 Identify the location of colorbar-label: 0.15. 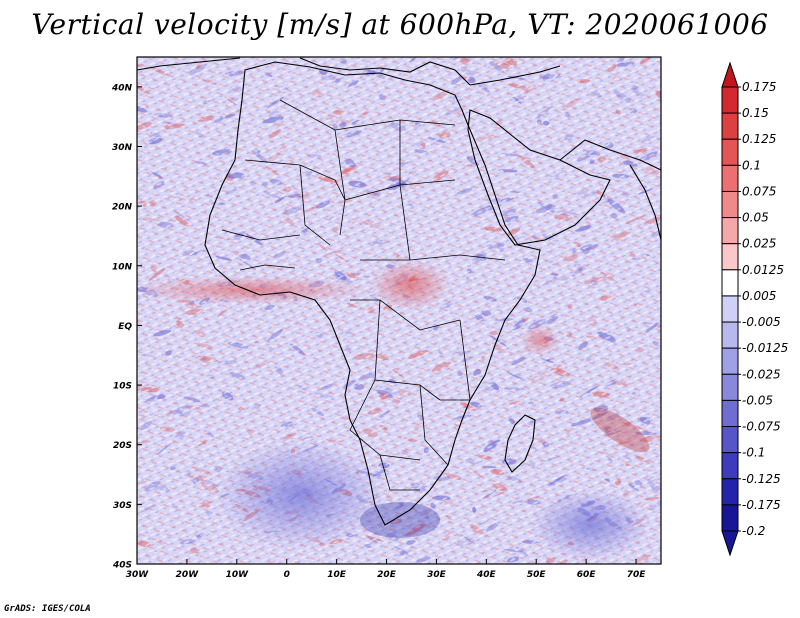
(755, 113).